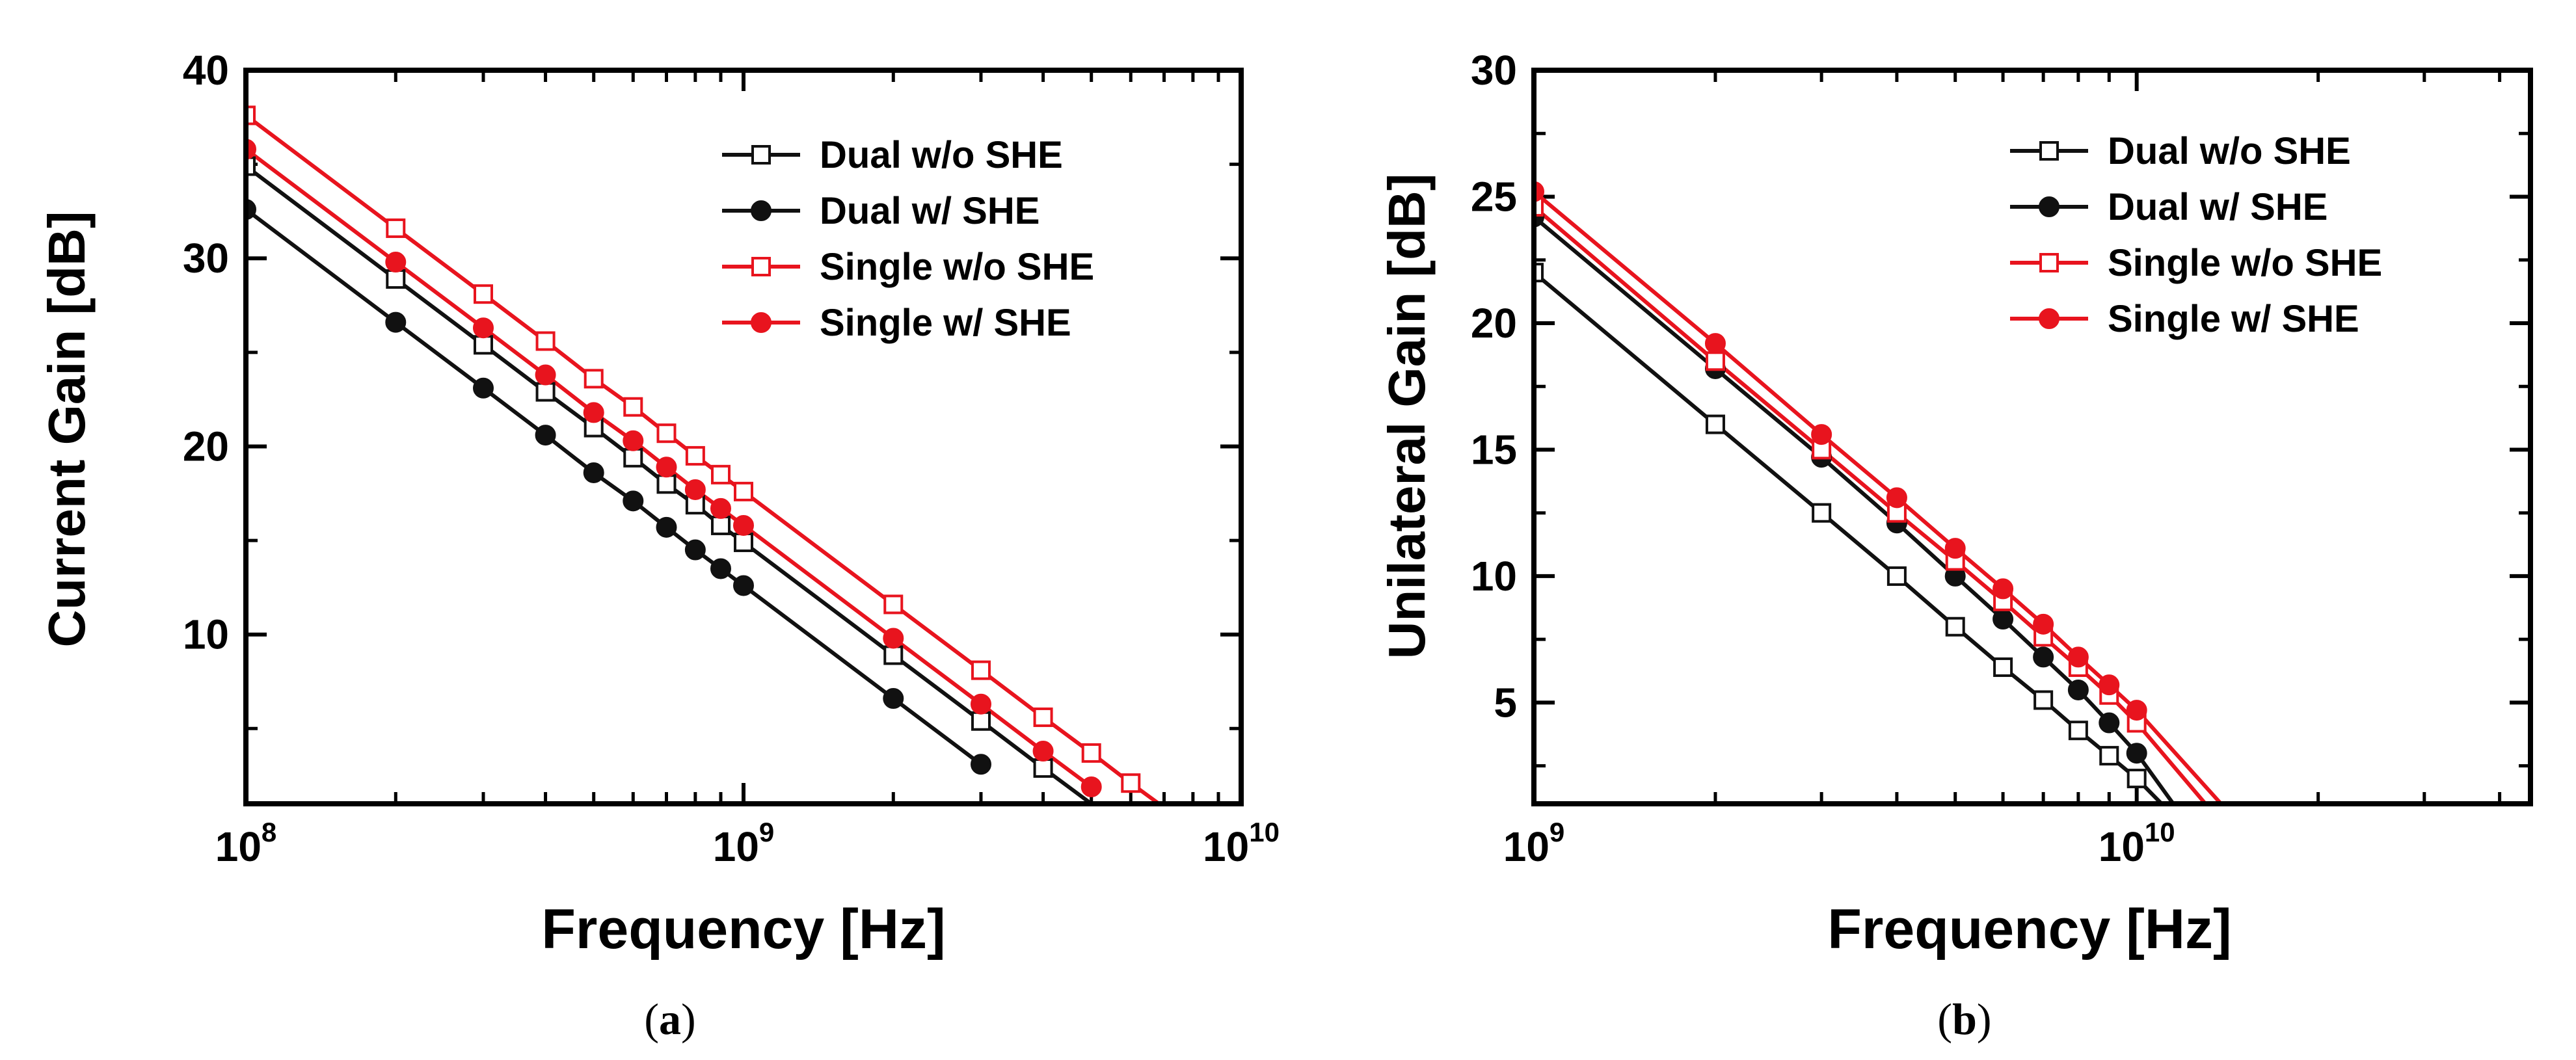  I want to click on y-tick-label: 5, so click(1505, 703).